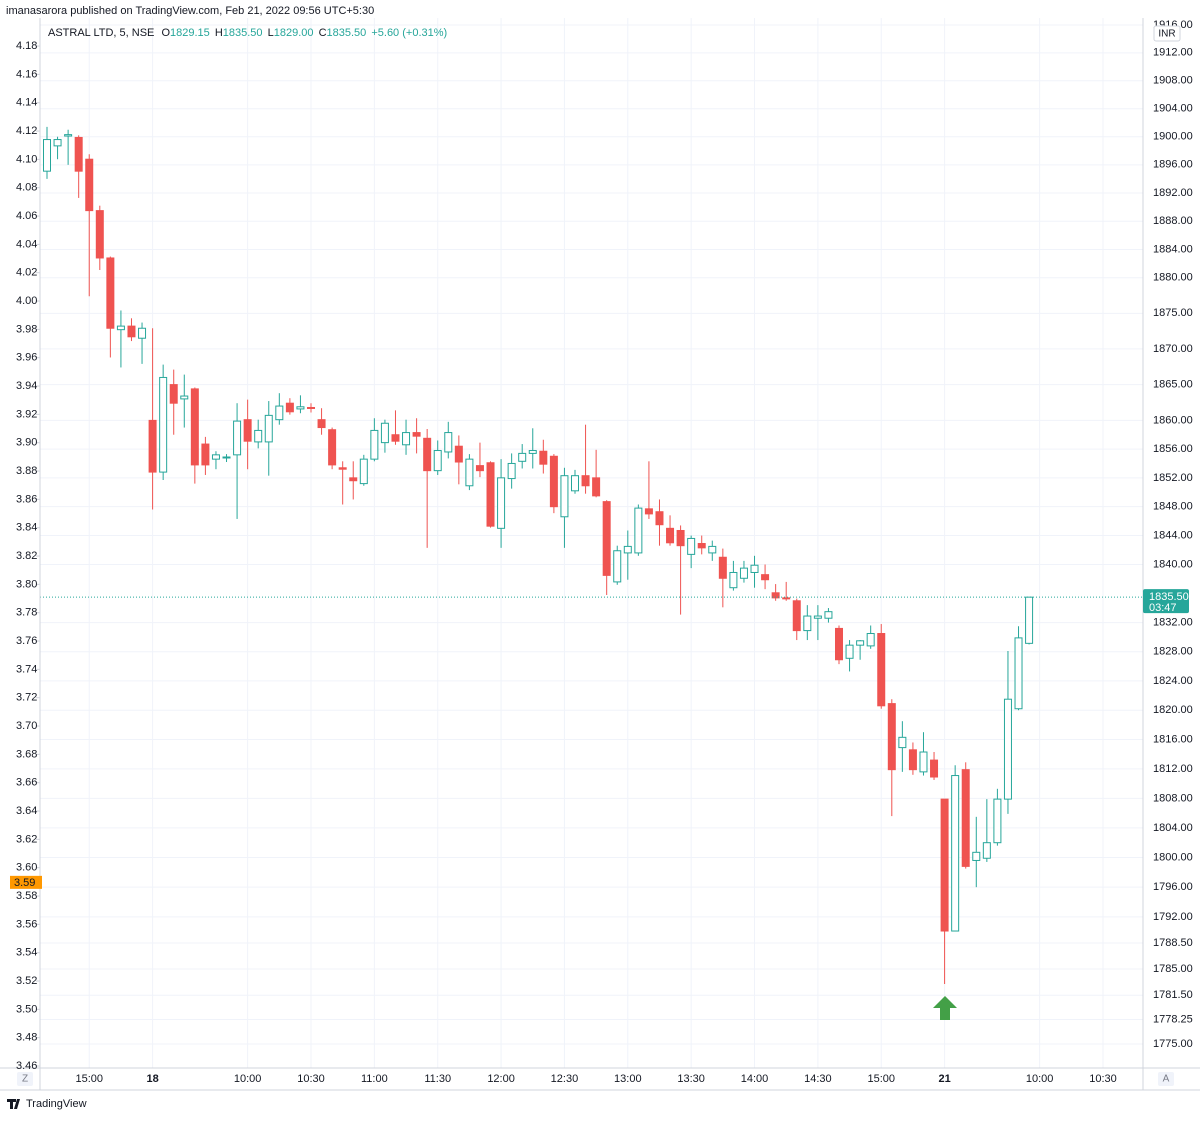 This screenshot has height=1123, width=1200. I want to click on y2-tick-label: 3.52, so click(26, 981).